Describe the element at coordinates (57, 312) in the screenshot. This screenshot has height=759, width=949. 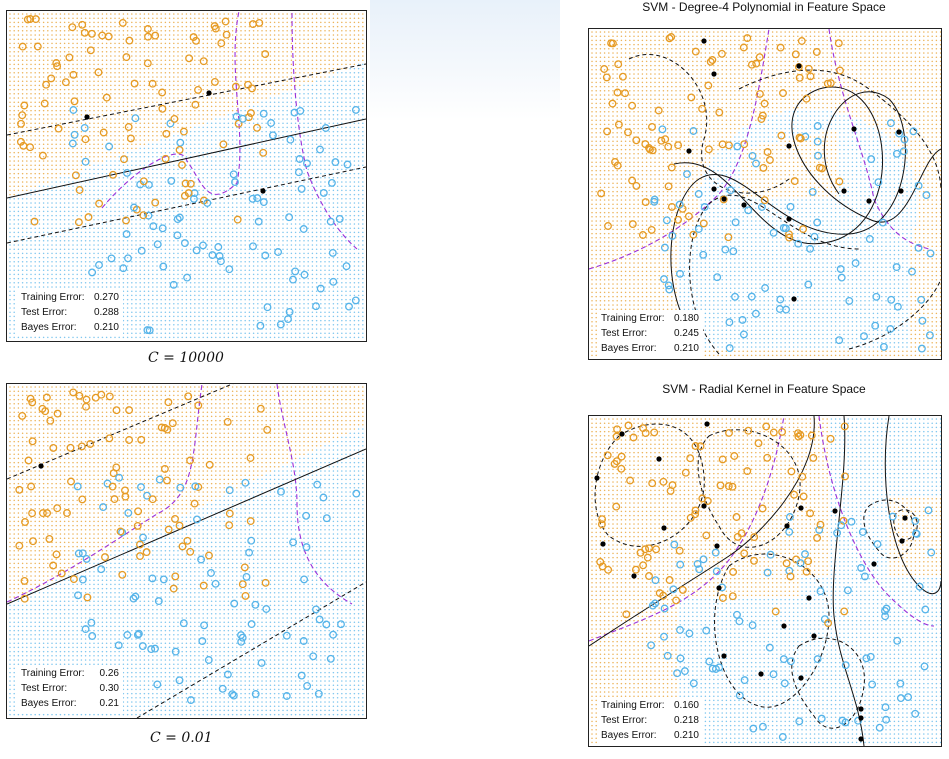
I see `test-error-label: Test Error:` at that location.